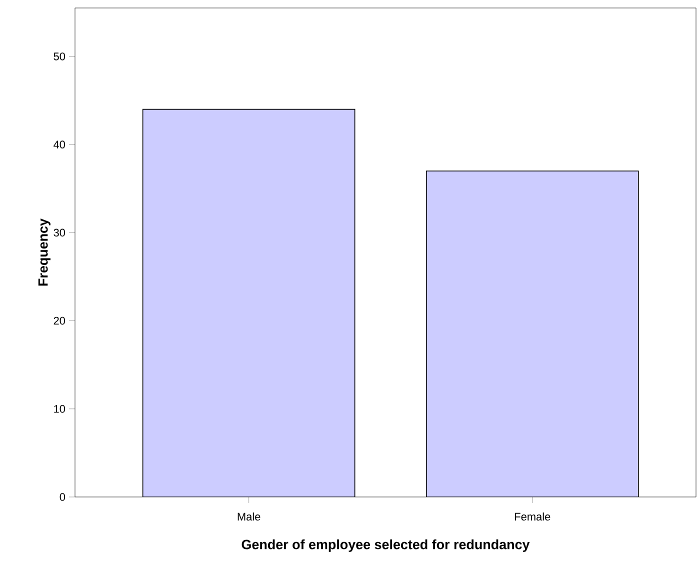 The width and height of the screenshot is (698, 565). I want to click on y-tick-label: 40, so click(60, 144).